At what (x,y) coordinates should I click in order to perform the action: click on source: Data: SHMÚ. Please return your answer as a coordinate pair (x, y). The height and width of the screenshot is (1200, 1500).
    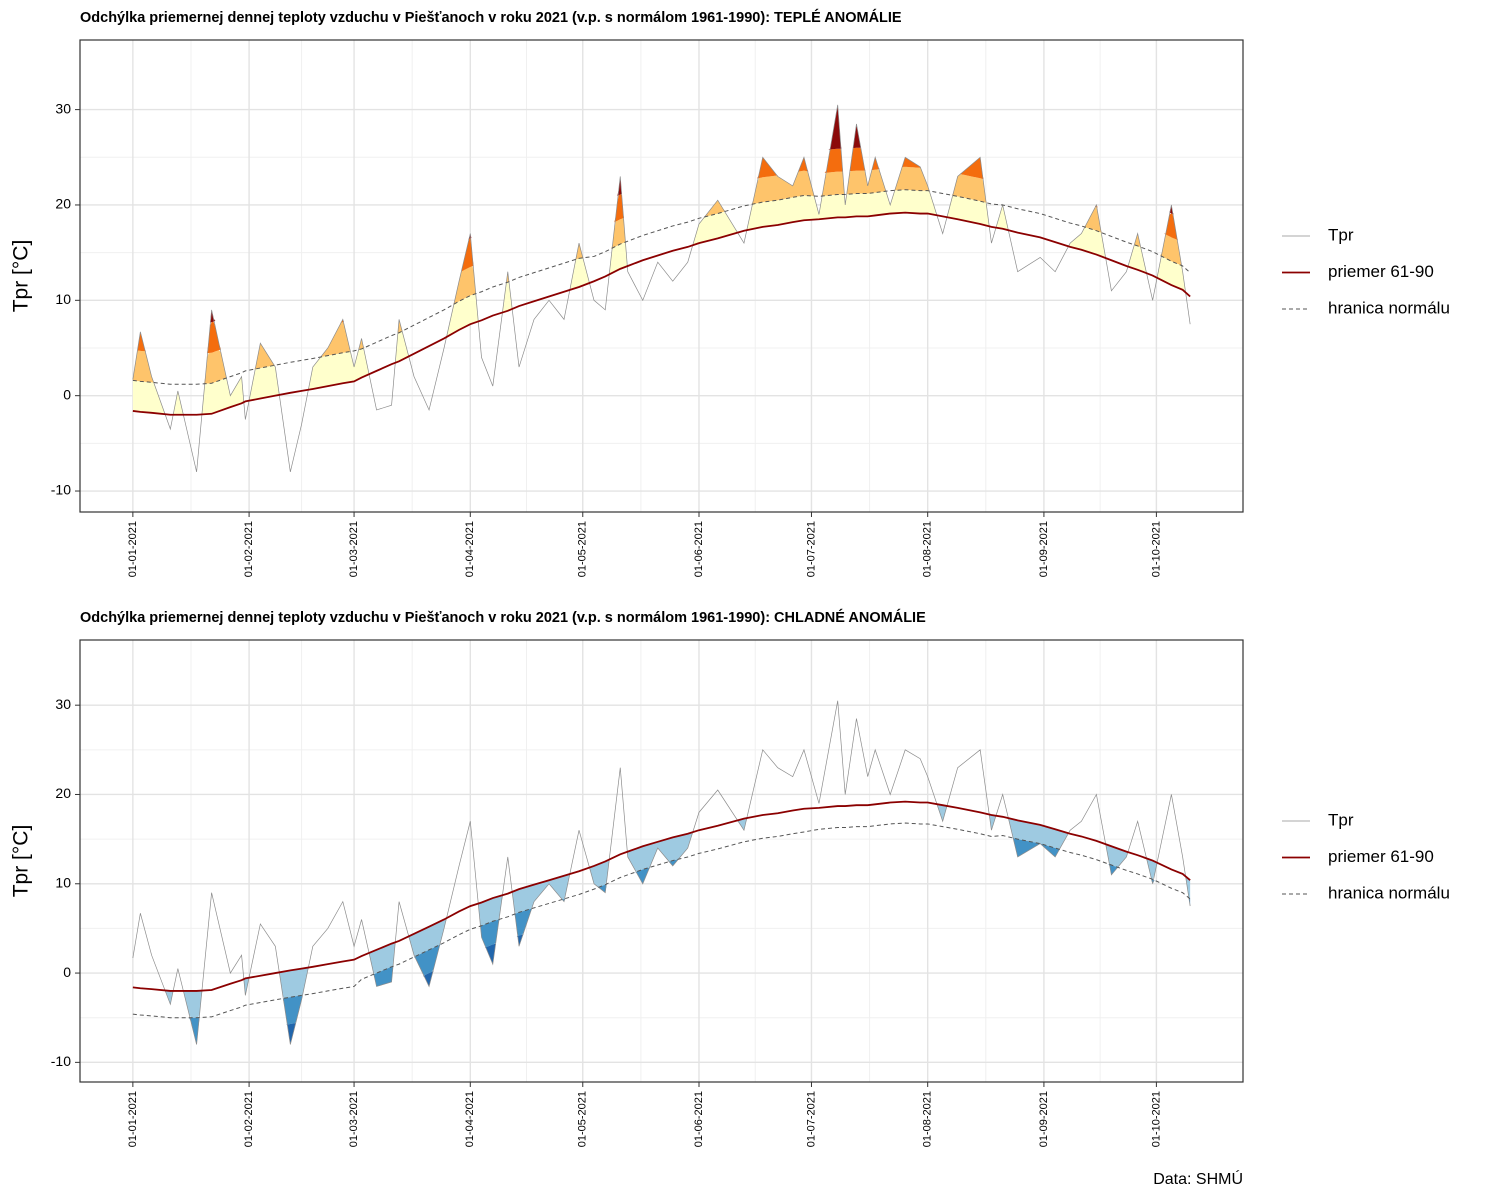
    Looking at the image, I should click on (1198, 1178).